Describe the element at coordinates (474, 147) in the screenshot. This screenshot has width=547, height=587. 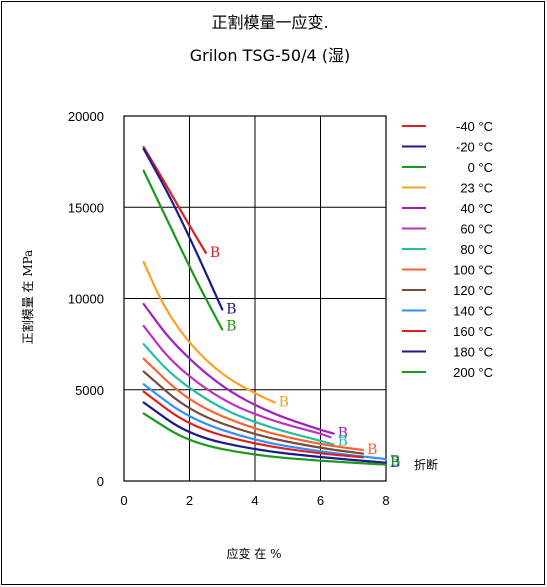
I see `legend-label: -20 °C` at that location.